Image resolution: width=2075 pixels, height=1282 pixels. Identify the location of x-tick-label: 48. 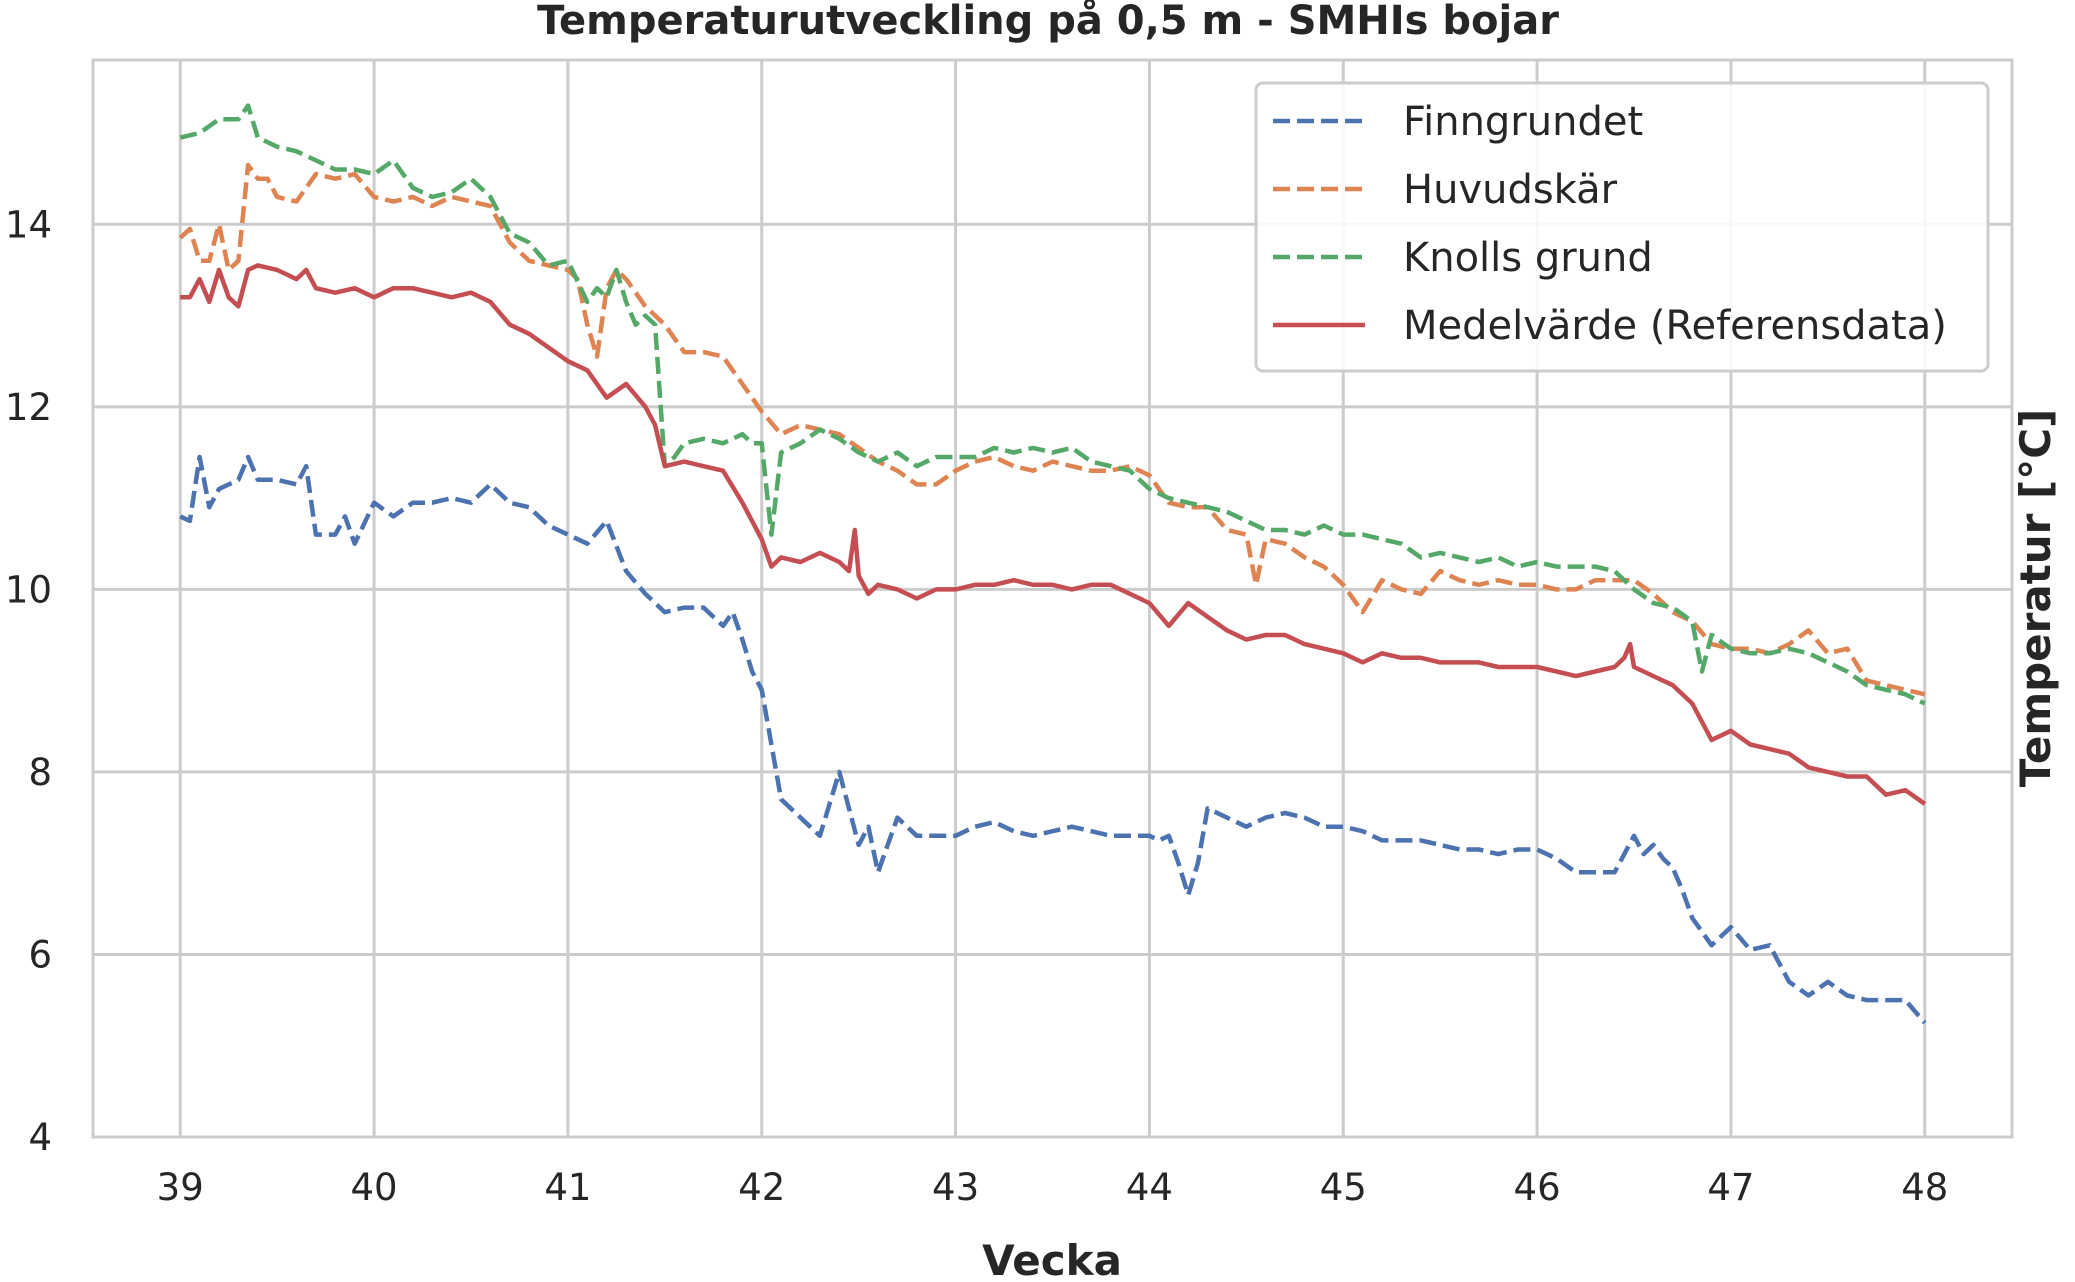
(1924, 1187).